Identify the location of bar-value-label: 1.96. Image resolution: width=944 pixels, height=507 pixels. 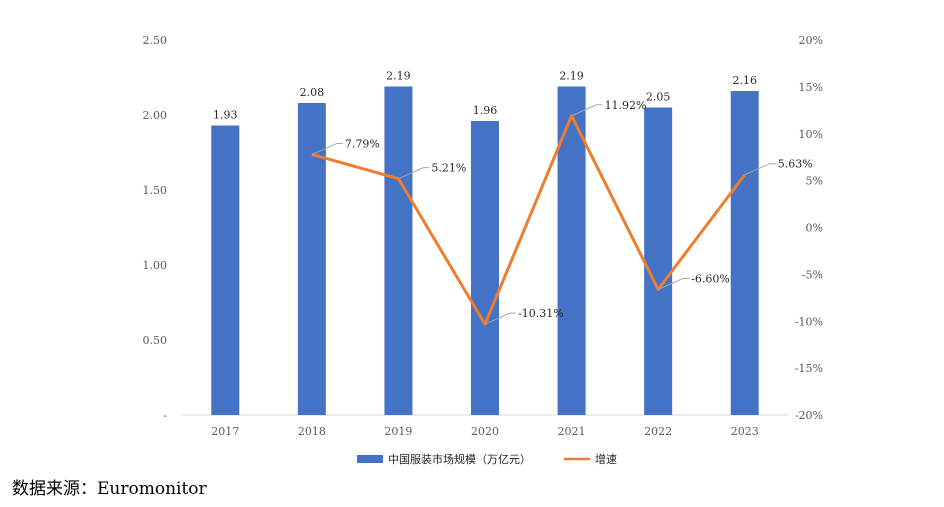
(485, 110).